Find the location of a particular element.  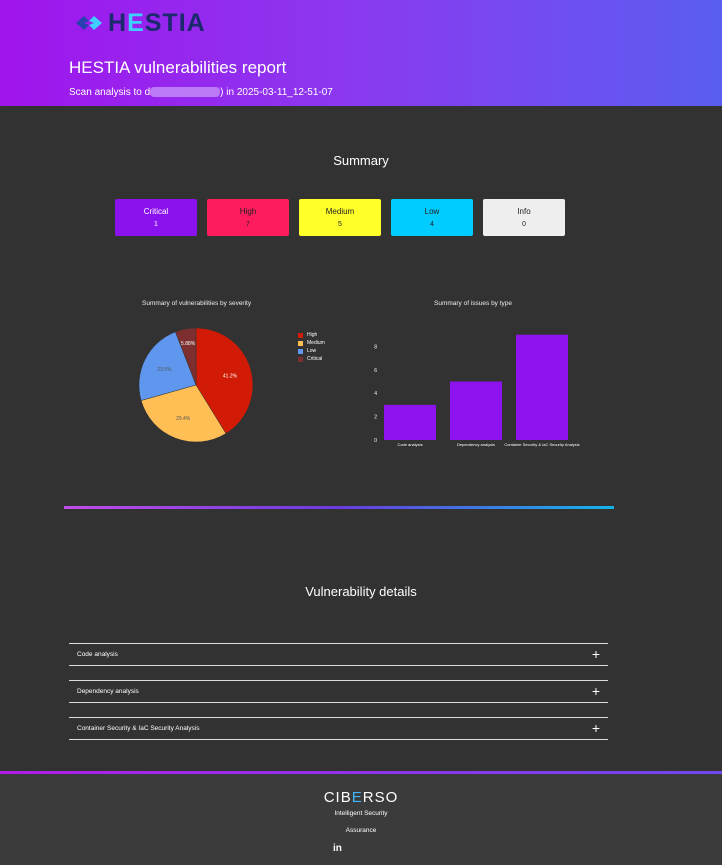

linkedin-icon: in is located at coordinates (337, 848).